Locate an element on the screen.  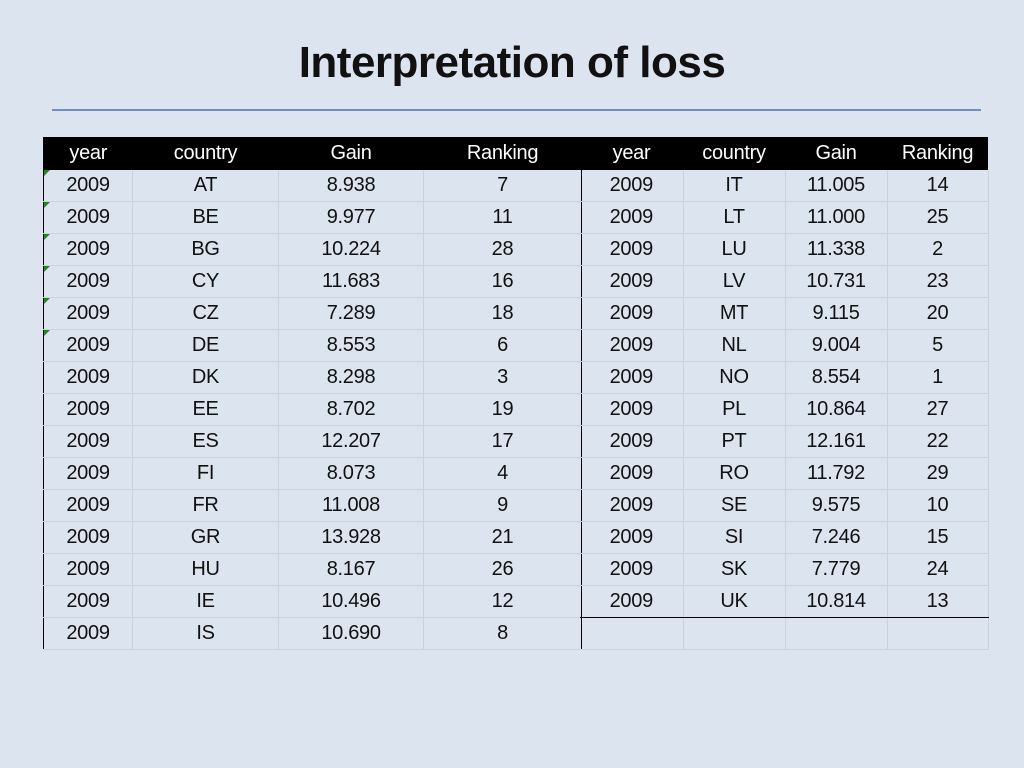
header-ranking: Ranking is located at coordinates (937, 153).